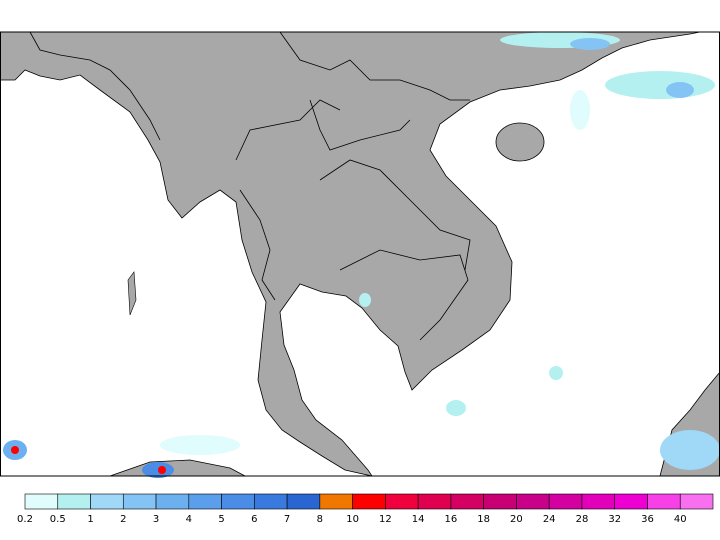 The width and height of the screenshot is (720, 540). What do you see at coordinates (483, 519) in the screenshot?
I see `colorbar-tick-label: 18` at bounding box center [483, 519].